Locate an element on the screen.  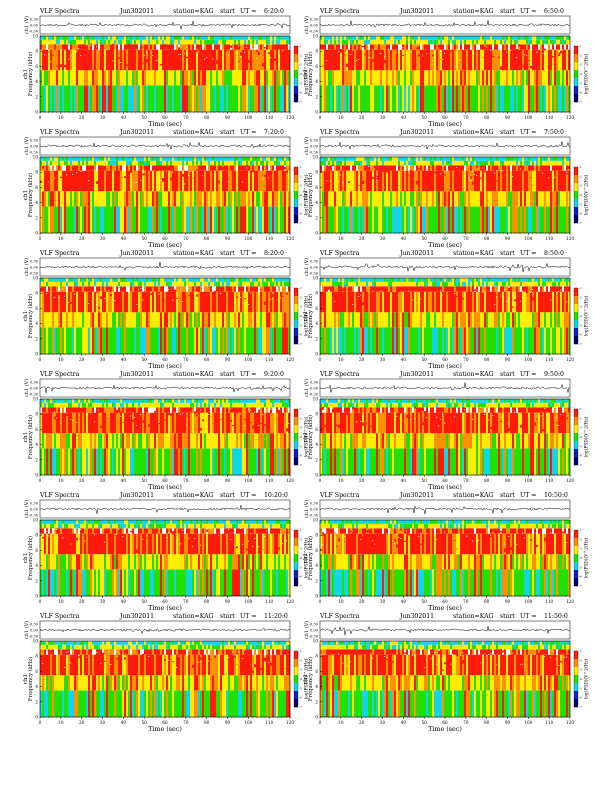
x-axis-label: Time (sec) is located at coordinates (445, 124).